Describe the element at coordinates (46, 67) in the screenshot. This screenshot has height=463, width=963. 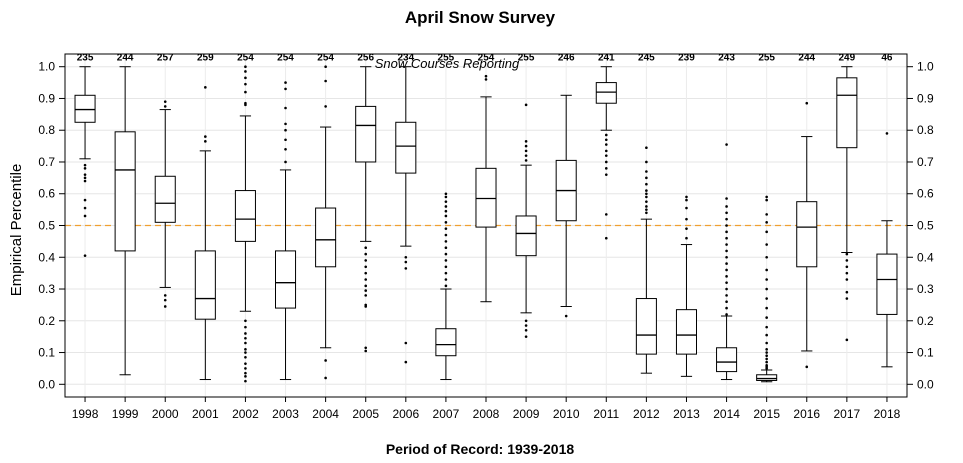
I see `y-tick-label: 1.0` at that location.